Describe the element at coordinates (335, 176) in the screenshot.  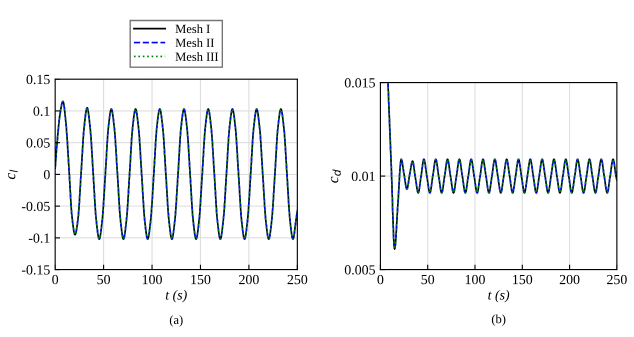
I see `y-axis-title: c$_{d}$` at that location.